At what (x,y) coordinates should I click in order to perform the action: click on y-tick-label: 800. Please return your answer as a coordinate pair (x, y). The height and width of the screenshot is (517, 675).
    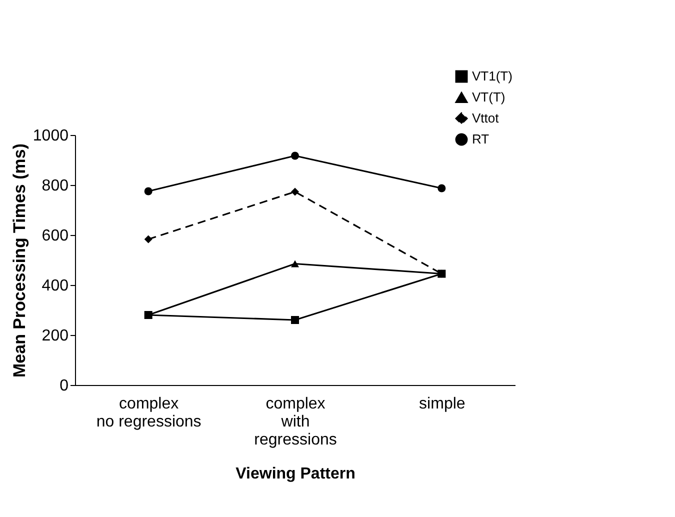
    Looking at the image, I should click on (55, 186).